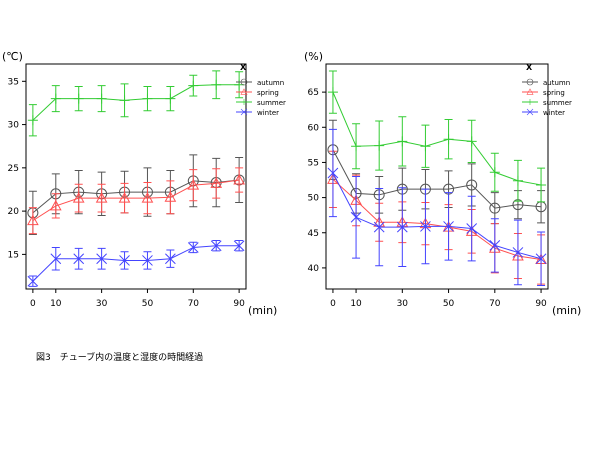 The width and height of the screenshot is (600, 450). What do you see at coordinates (270, 83) in the screenshot?
I see `legend-label-autumn: autumn` at bounding box center [270, 83].